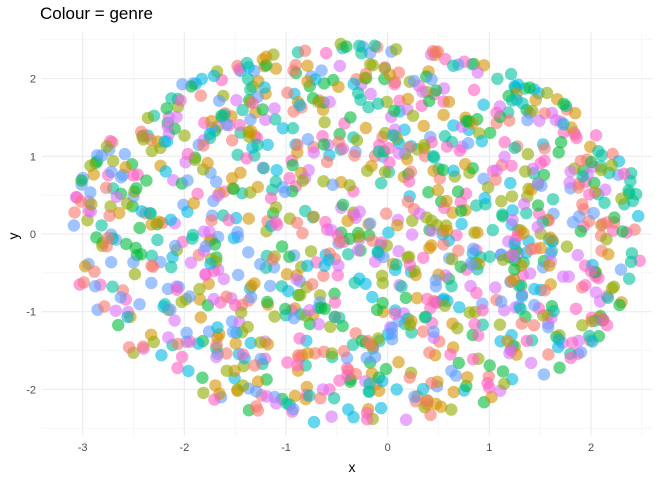 The width and height of the screenshot is (672, 480). Describe the element at coordinates (31, 390) in the screenshot. I see `y-tick-label: -2` at that location.